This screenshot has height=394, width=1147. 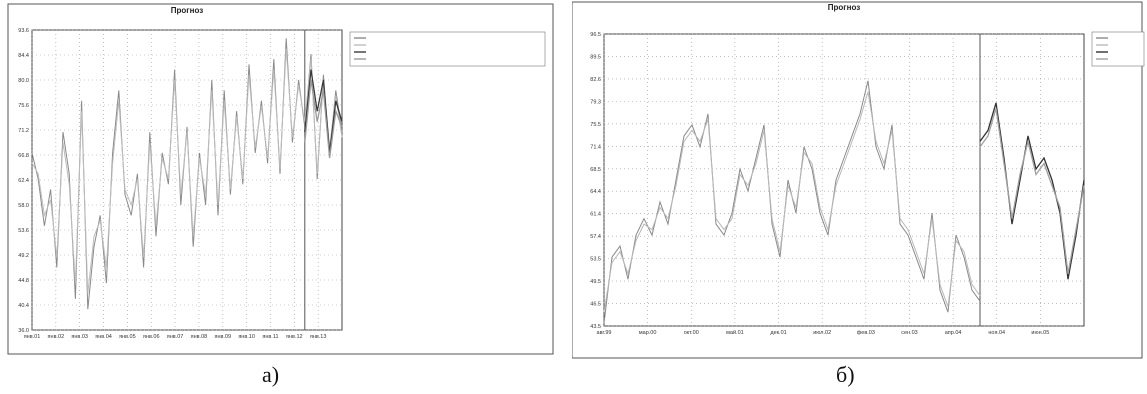 What do you see at coordinates (595, 80) in the screenshot?
I see `y-tick-label: 82.6` at bounding box center [595, 80].